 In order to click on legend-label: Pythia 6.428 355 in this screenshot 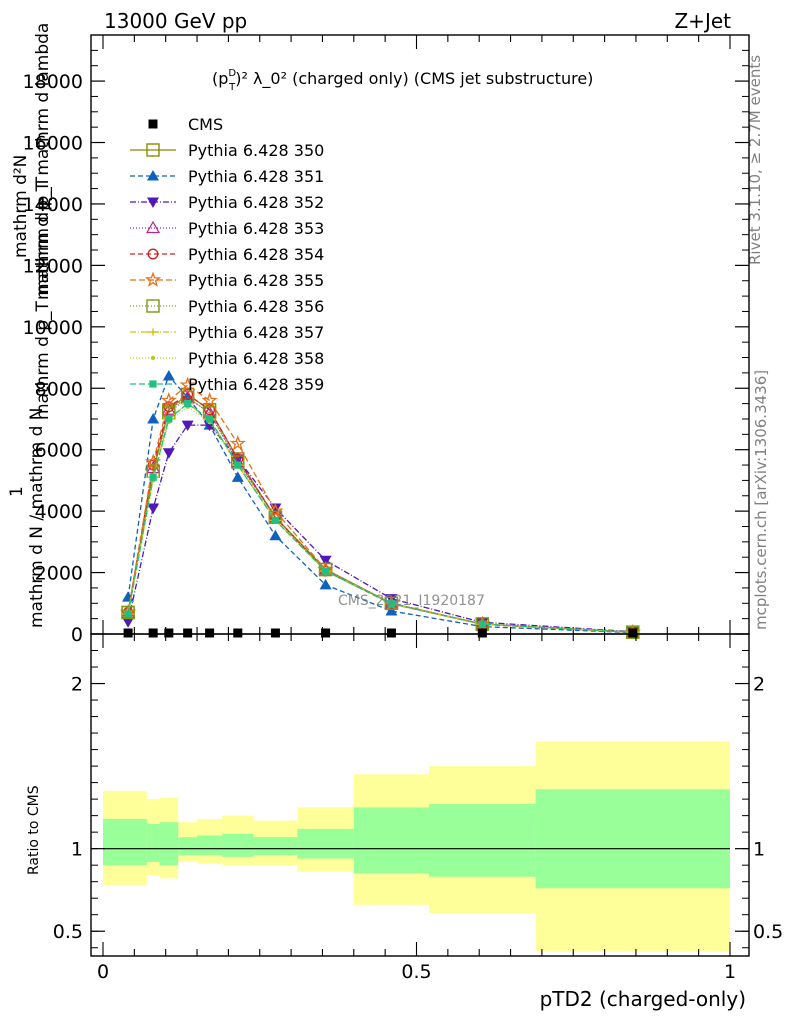, I will do `click(256, 280)`.